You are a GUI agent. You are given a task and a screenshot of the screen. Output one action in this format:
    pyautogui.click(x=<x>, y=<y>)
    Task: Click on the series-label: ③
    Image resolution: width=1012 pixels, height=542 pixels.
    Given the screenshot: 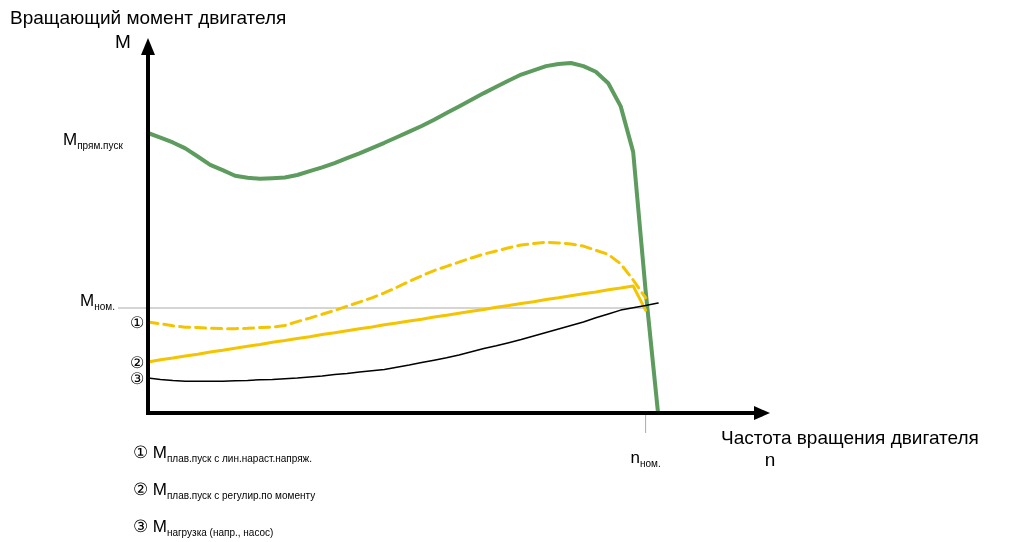 What is the action you would take?
    pyautogui.click(x=137, y=378)
    